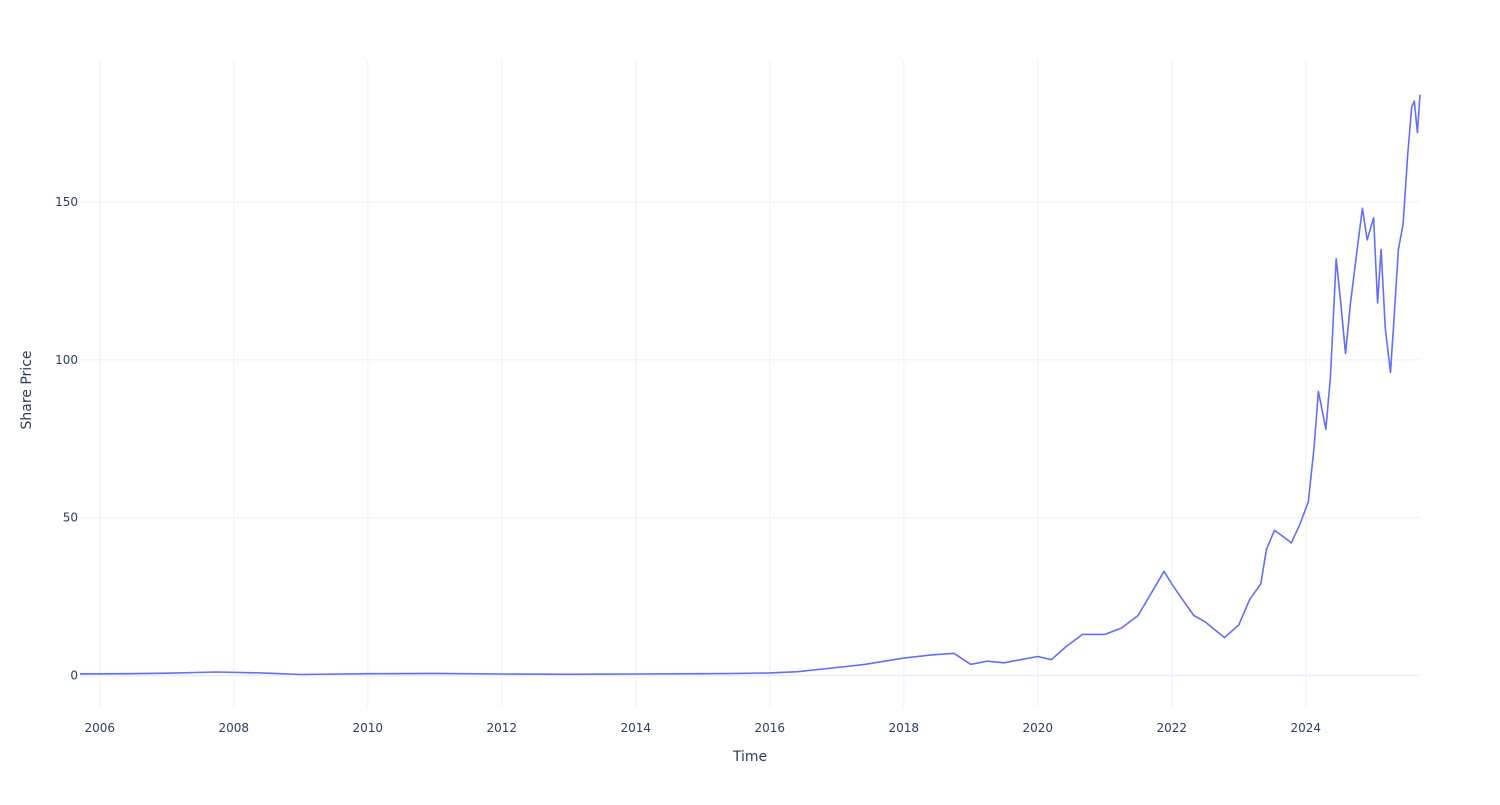 This screenshot has height=805, width=1500. I want to click on y-tick-labels: 0 50 100 150, so click(66, 438).